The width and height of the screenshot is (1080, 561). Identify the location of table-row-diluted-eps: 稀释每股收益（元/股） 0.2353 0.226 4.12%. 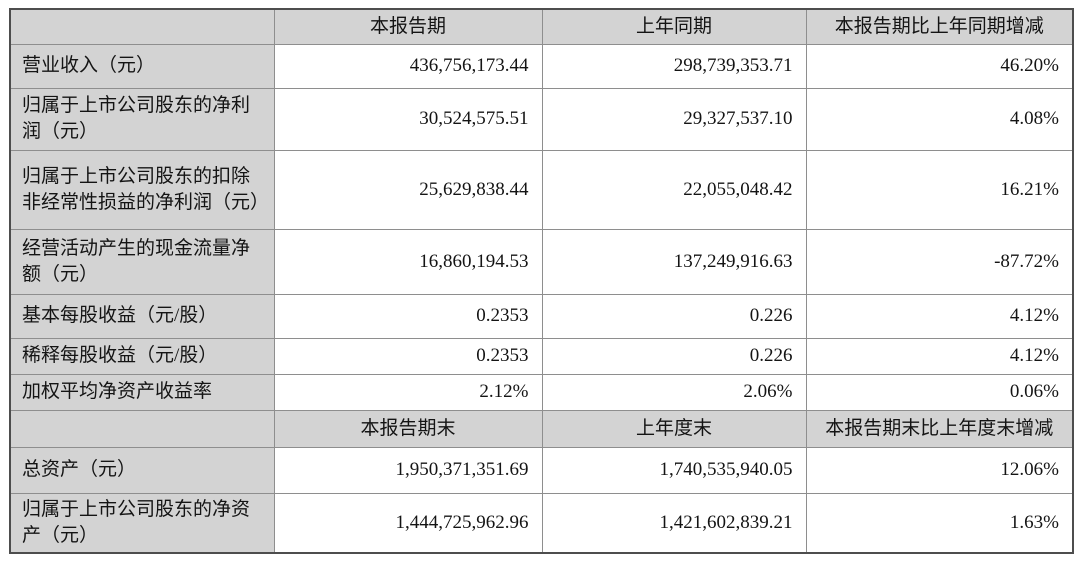
(541, 356).